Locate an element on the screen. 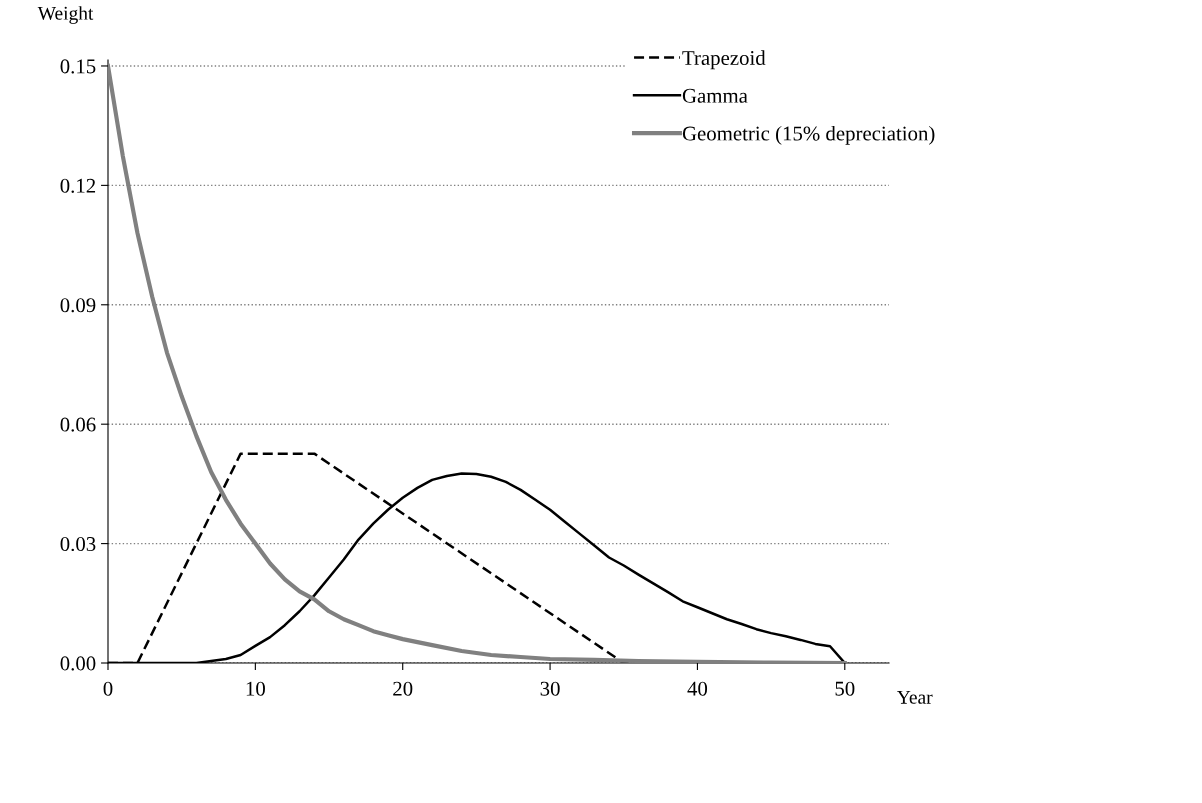 The image size is (1202, 803). y-tick-label: 0.09 is located at coordinates (78, 305).